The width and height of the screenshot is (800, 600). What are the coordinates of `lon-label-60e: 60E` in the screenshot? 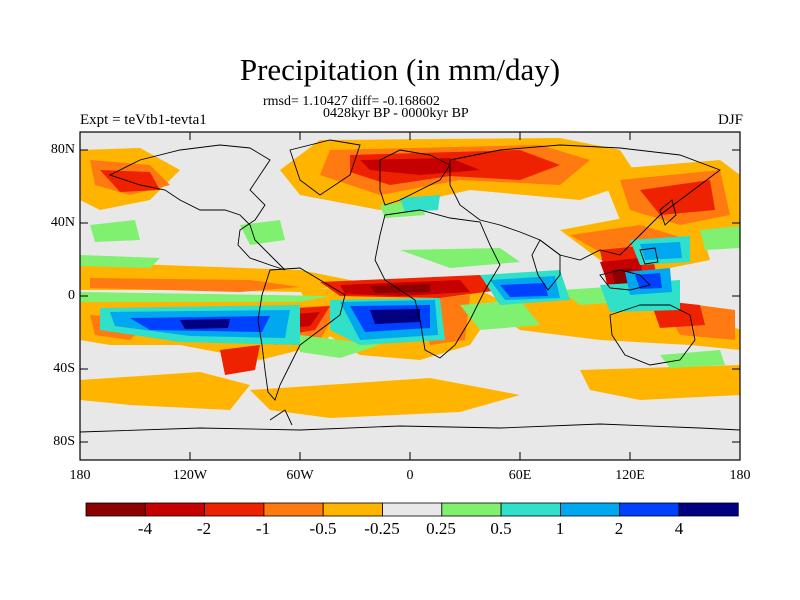 It's located at (520, 475).